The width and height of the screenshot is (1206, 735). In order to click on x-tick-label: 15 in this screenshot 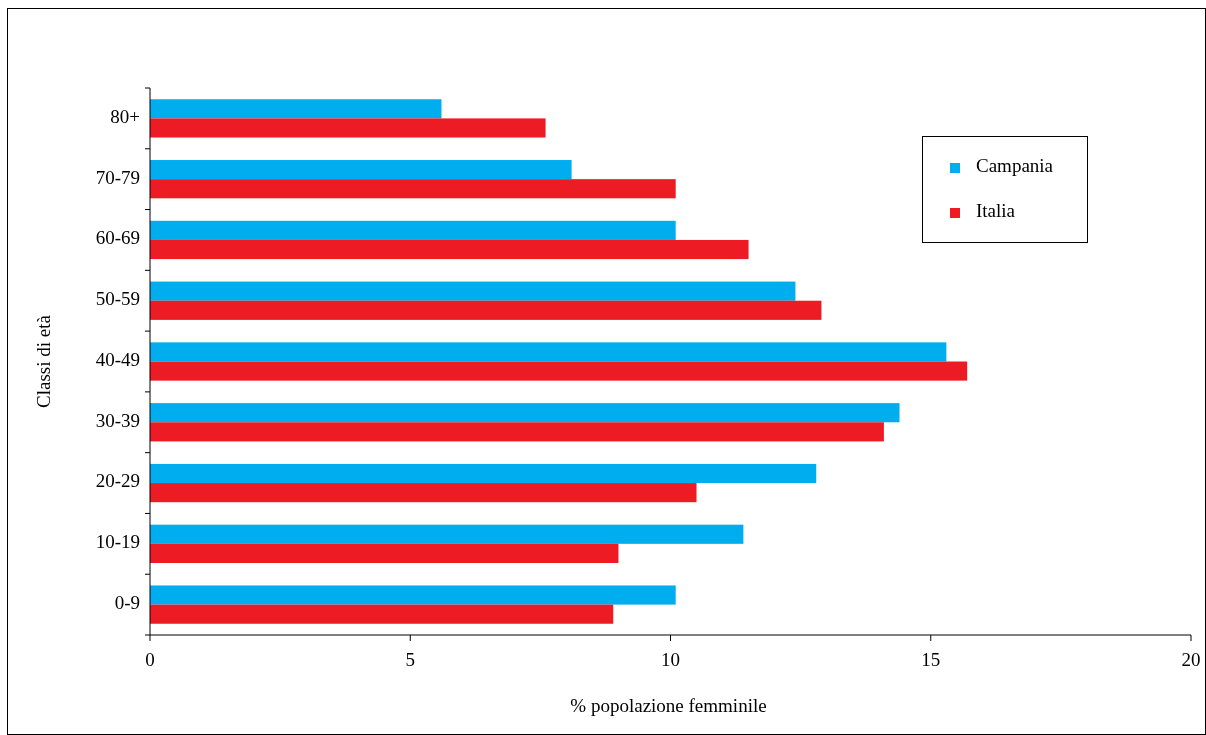, I will do `click(931, 659)`.